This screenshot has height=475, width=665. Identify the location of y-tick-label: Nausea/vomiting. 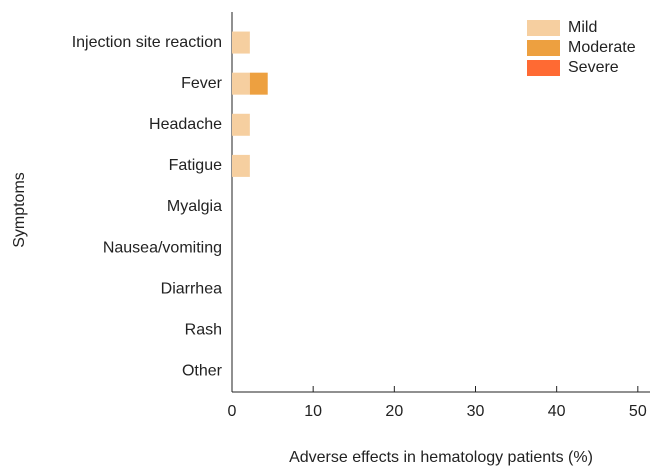
(162, 247).